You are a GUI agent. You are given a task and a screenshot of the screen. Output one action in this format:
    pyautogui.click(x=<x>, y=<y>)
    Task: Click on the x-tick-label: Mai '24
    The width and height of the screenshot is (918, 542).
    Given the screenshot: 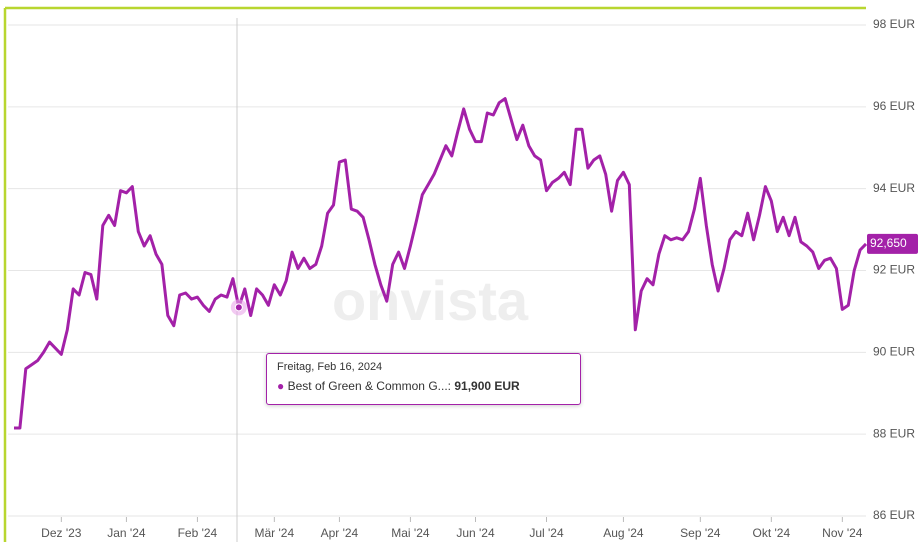 What is the action you would take?
    pyautogui.click(x=410, y=533)
    